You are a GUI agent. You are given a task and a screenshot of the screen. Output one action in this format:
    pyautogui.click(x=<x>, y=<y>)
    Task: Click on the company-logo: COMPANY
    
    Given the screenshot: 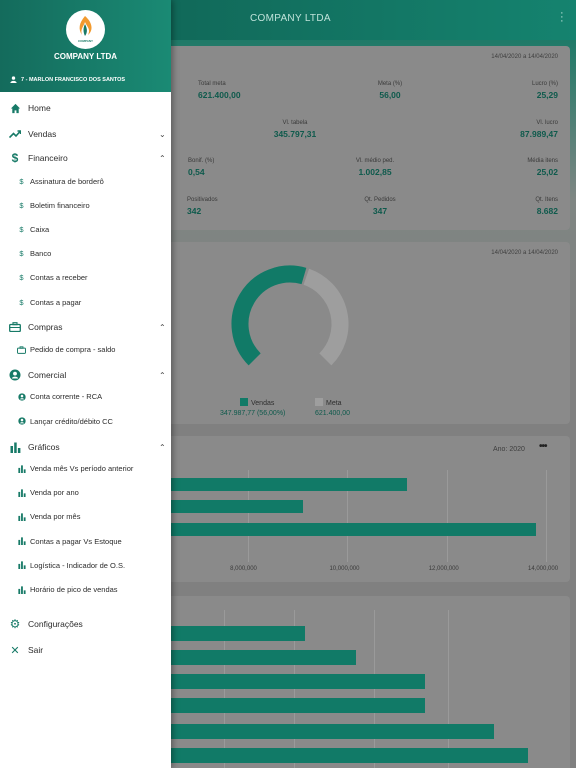 What is the action you would take?
    pyautogui.click(x=85, y=29)
    